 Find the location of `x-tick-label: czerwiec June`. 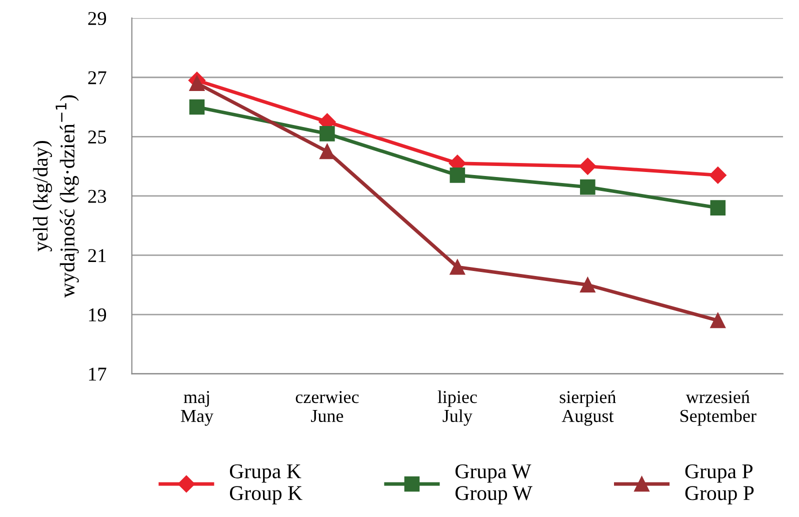

x-tick-label: czerwiec June is located at coordinates (327, 406).